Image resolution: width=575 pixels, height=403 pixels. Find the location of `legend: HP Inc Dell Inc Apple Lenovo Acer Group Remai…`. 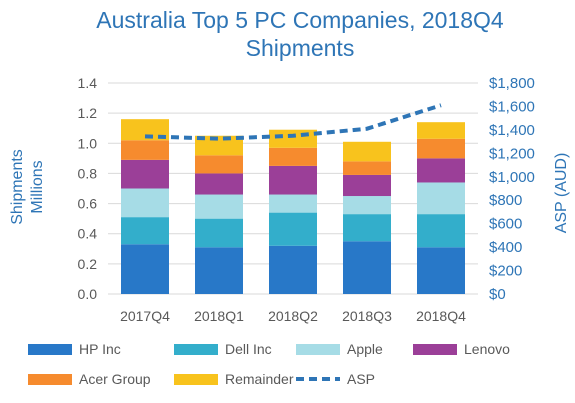

legend: HP Inc Dell Inc Apple Lenovo Acer Group Remai… is located at coordinates (269, 364).